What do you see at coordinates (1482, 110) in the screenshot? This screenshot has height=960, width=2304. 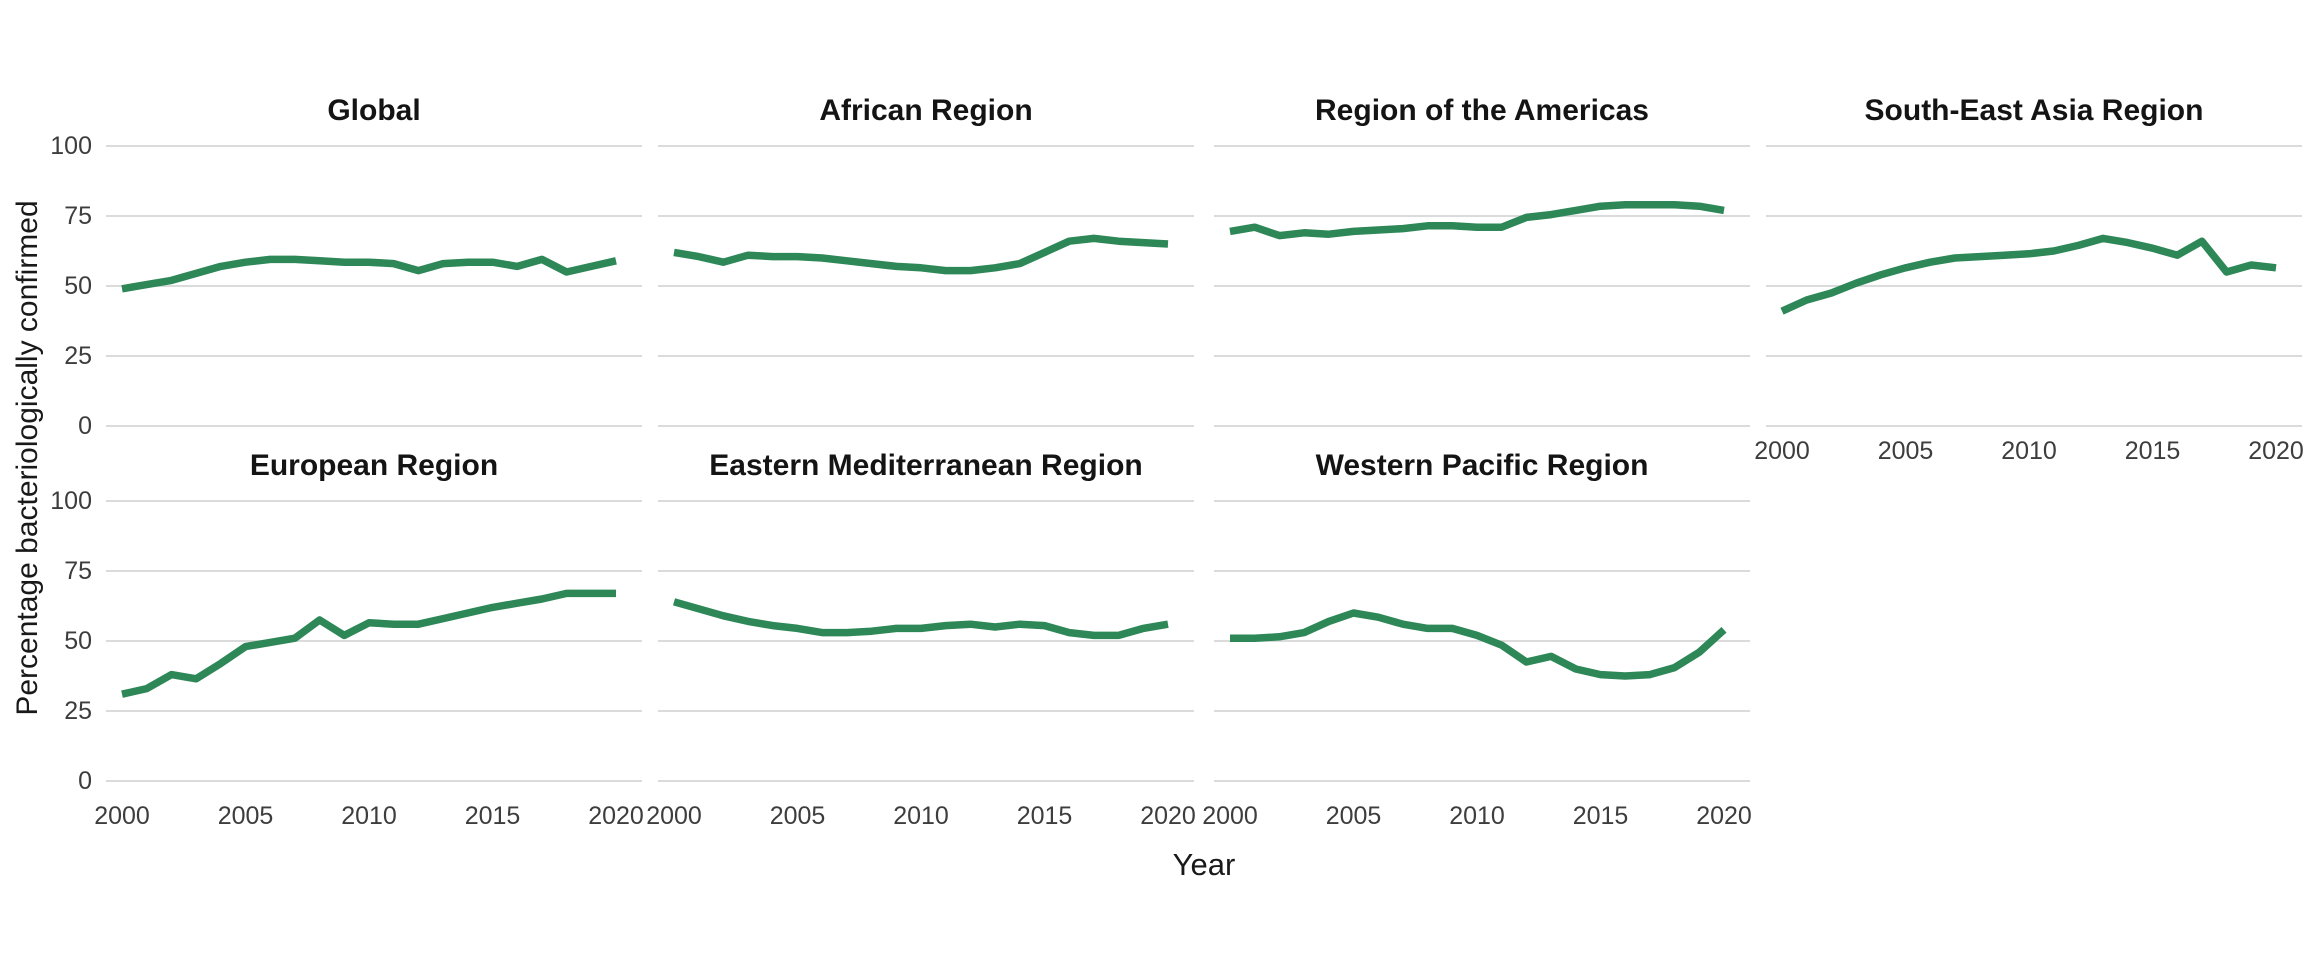 I see `facet-title-americas: Region of the Americas` at bounding box center [1482, 110].